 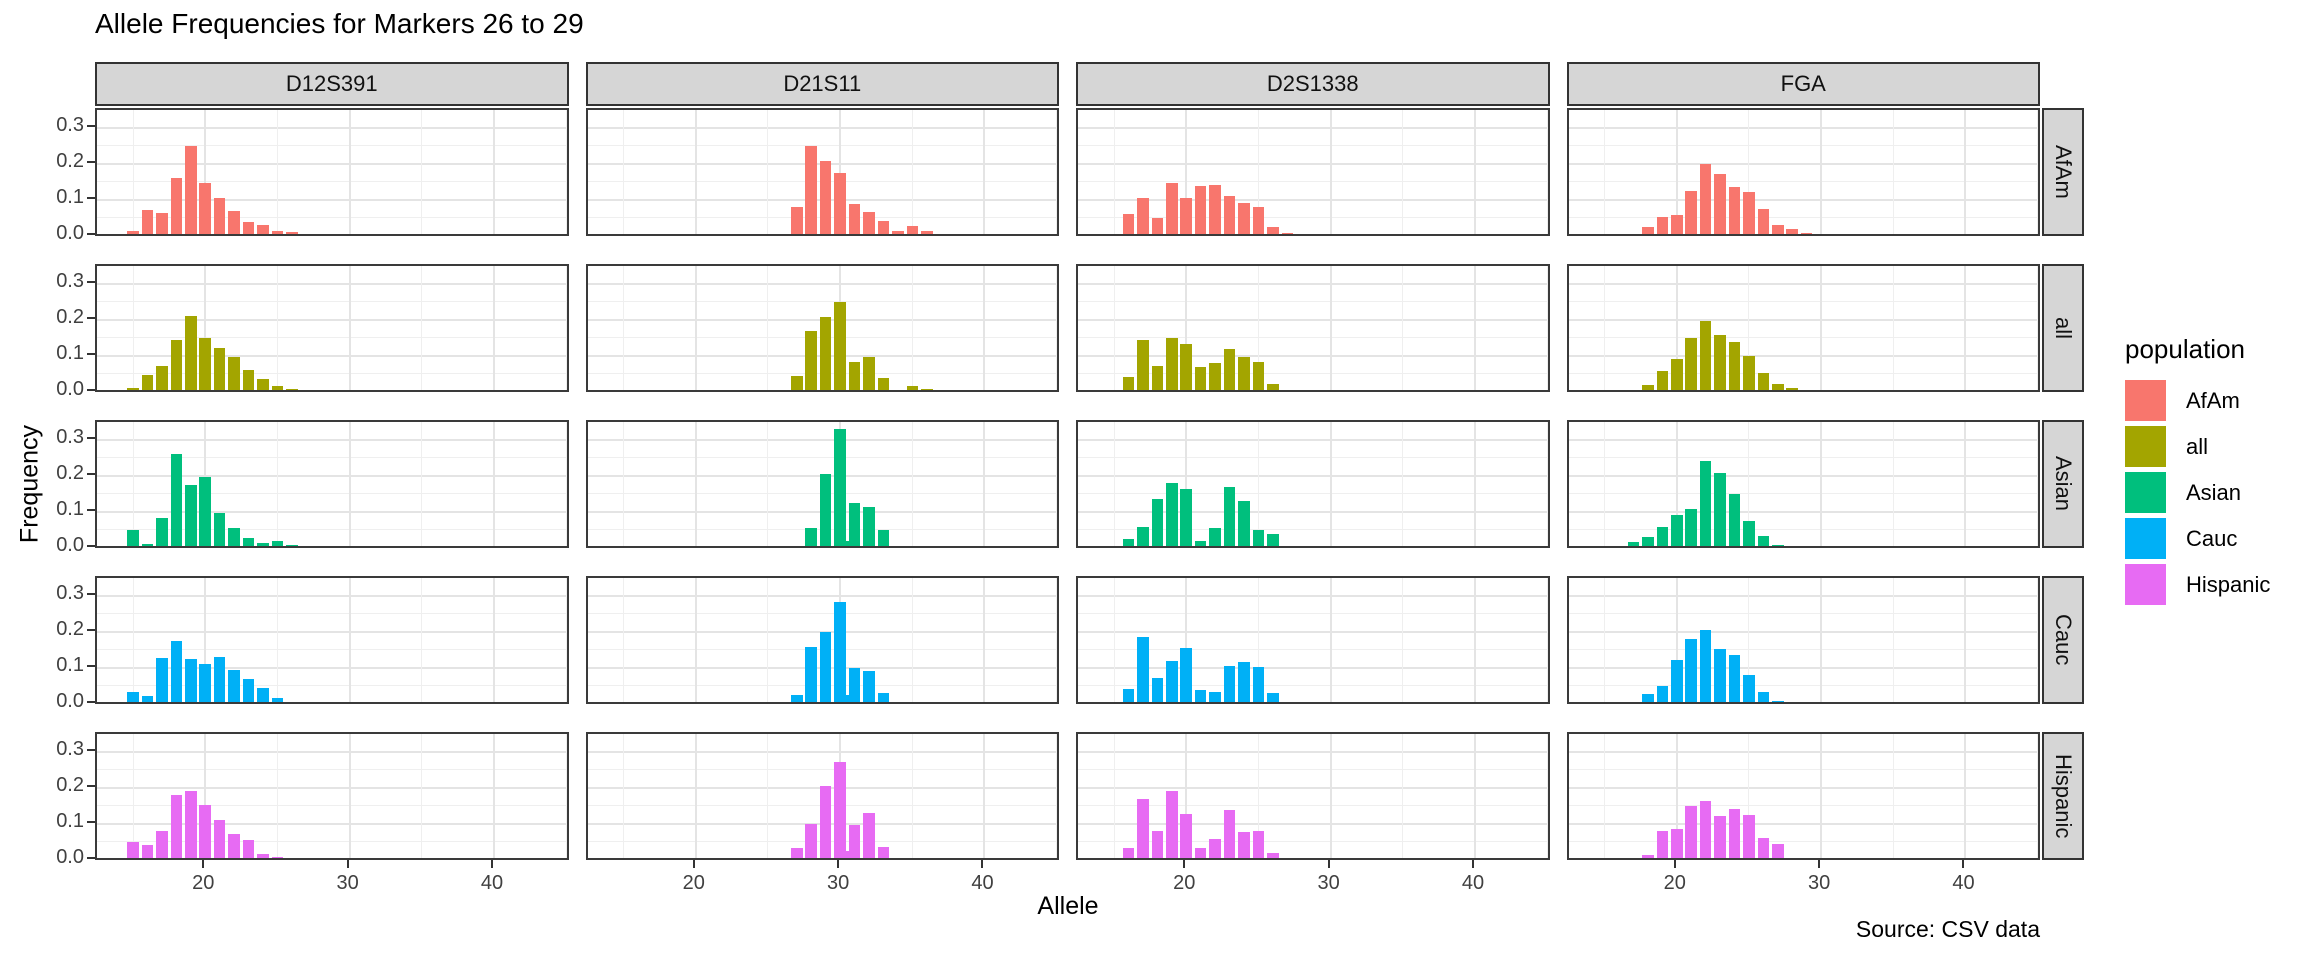 What do you see at coordinates (332, 484) in the screenshot?
I see `panel-D12S391-Asian` at bounding box center [332, 484].